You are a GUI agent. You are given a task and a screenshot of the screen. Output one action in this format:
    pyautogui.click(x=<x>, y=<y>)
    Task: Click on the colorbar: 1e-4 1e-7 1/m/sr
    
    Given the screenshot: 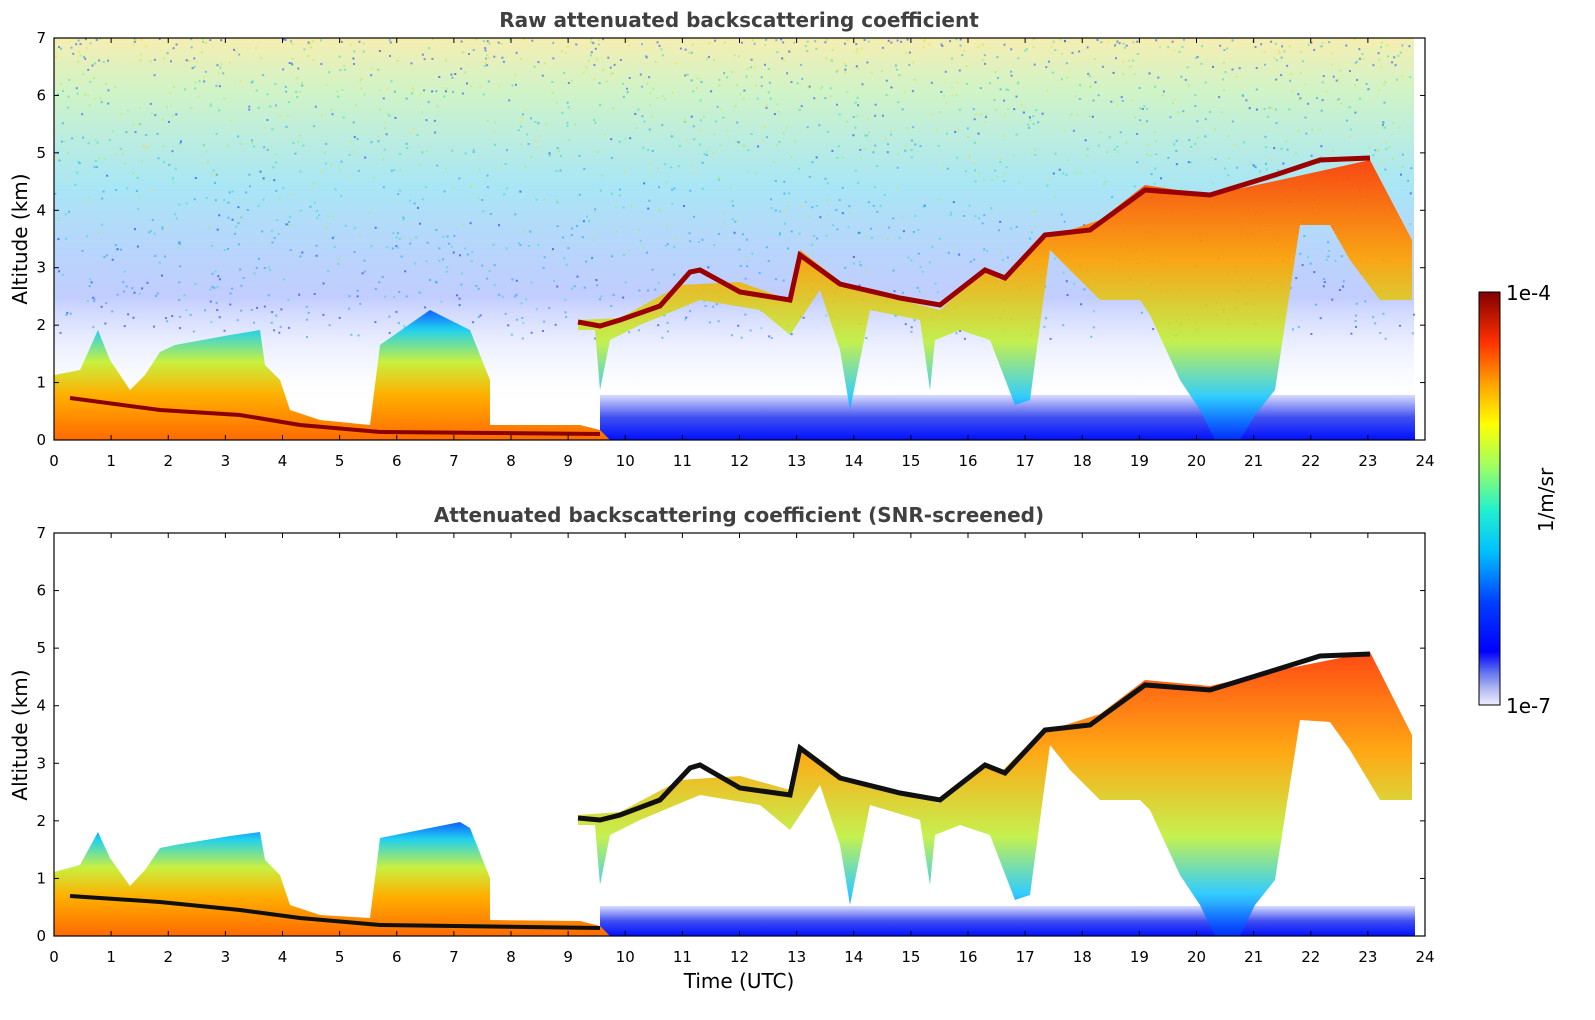 What is the action you would take?
    pyautogui.click(x=1518, y=499)
    